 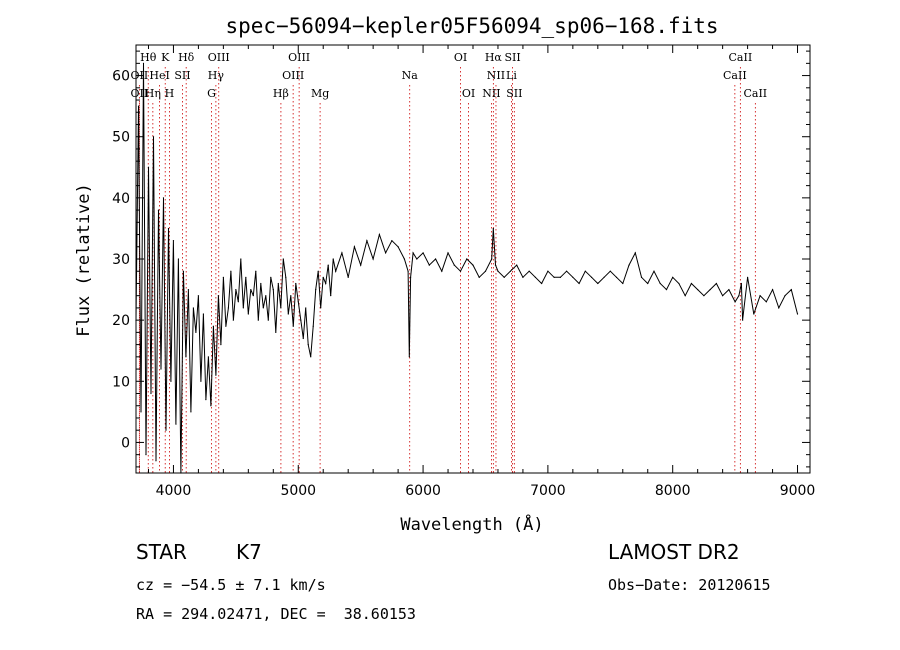 What do you see at coordinates (121, 382) in the screenshot?
I see `y-tick-label: 10` at bounding box center [121, 382].